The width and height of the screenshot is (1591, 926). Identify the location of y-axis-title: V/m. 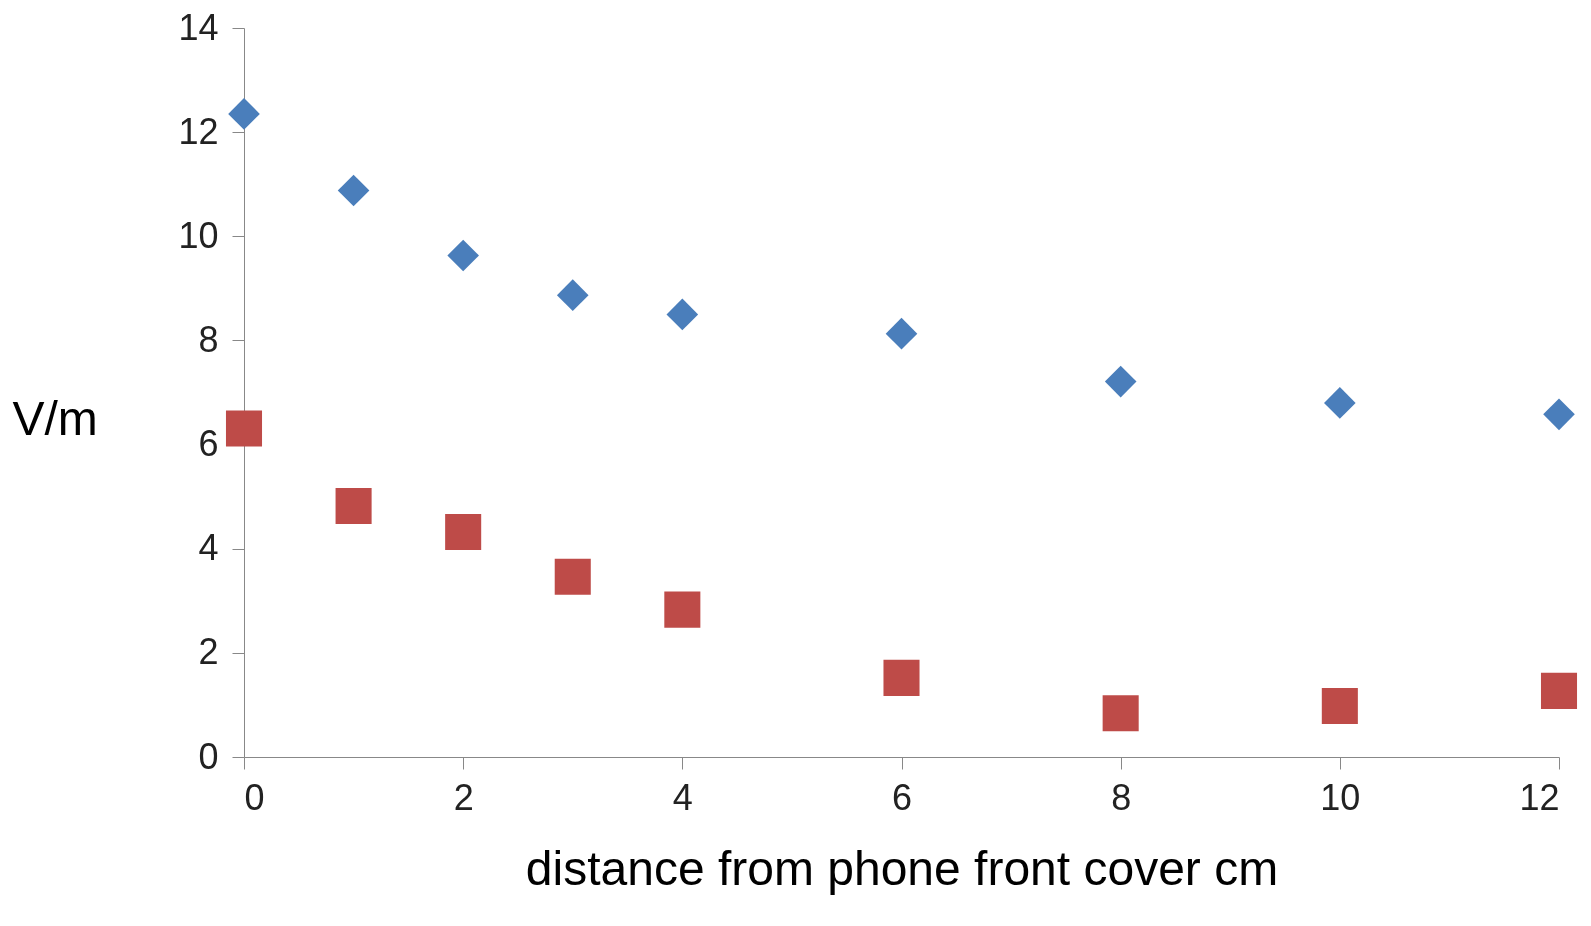
(55, 418).